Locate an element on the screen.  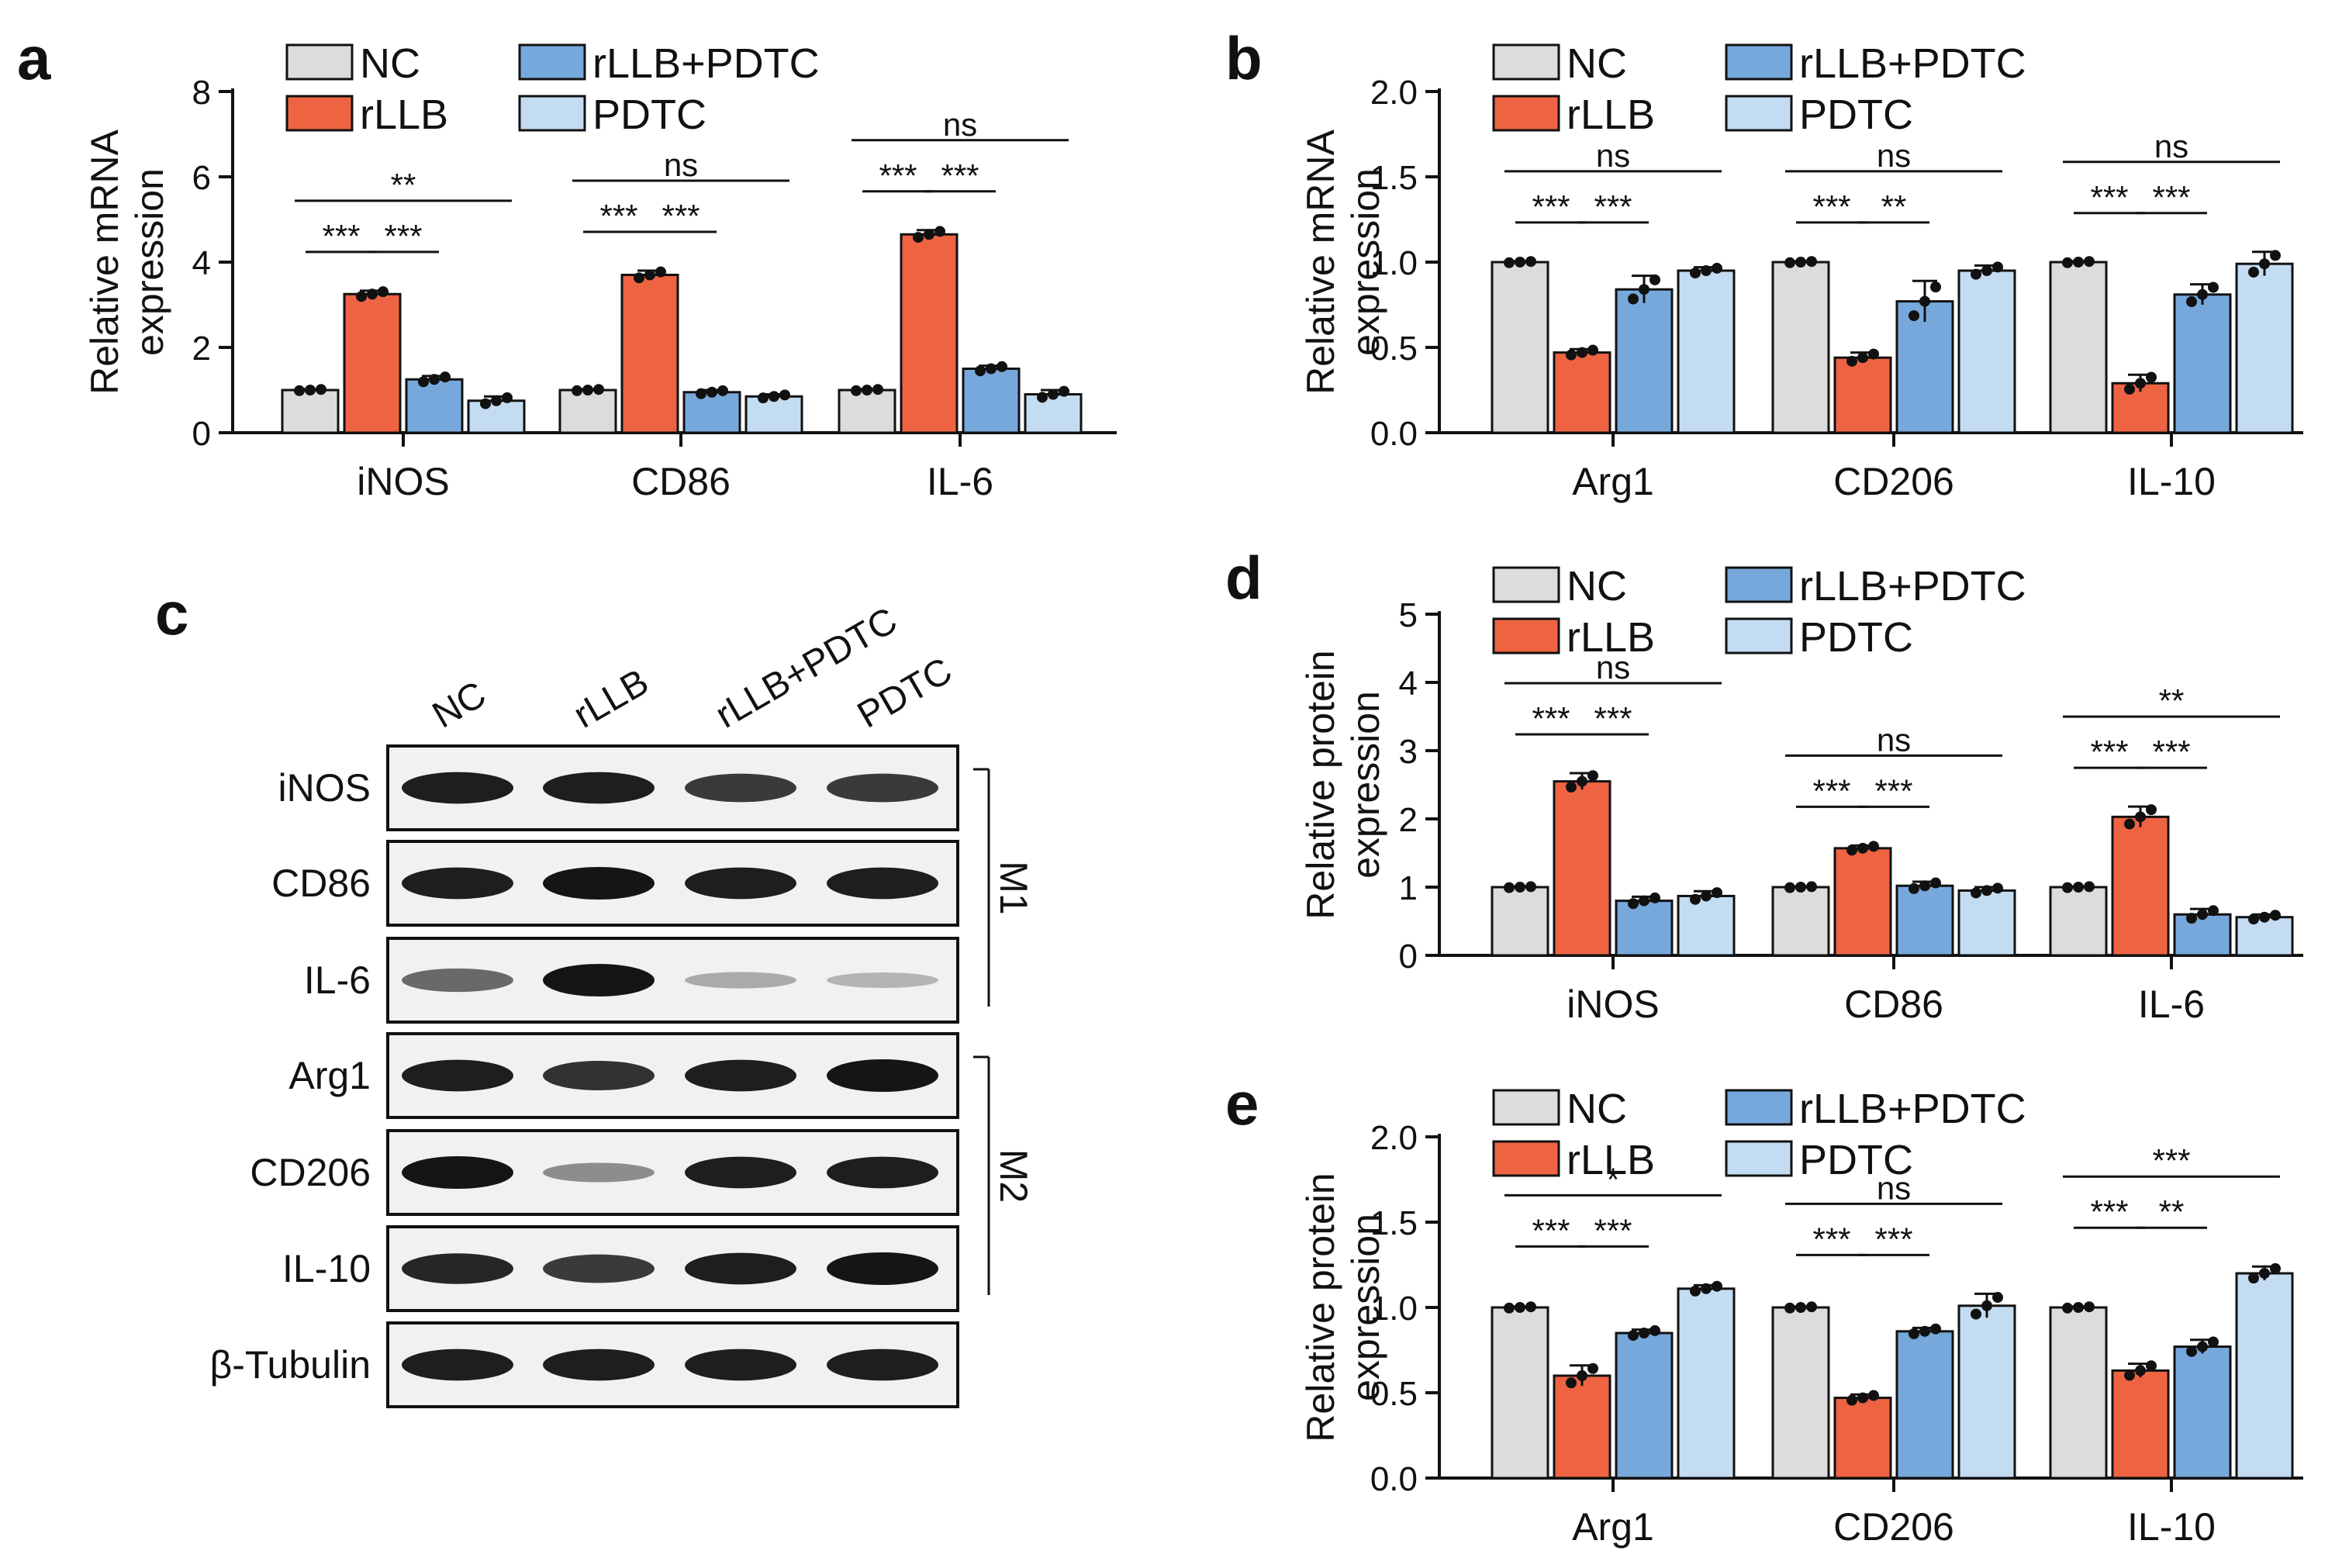
x-tick-label: Arg1 is located at coordinates (1613, 481).